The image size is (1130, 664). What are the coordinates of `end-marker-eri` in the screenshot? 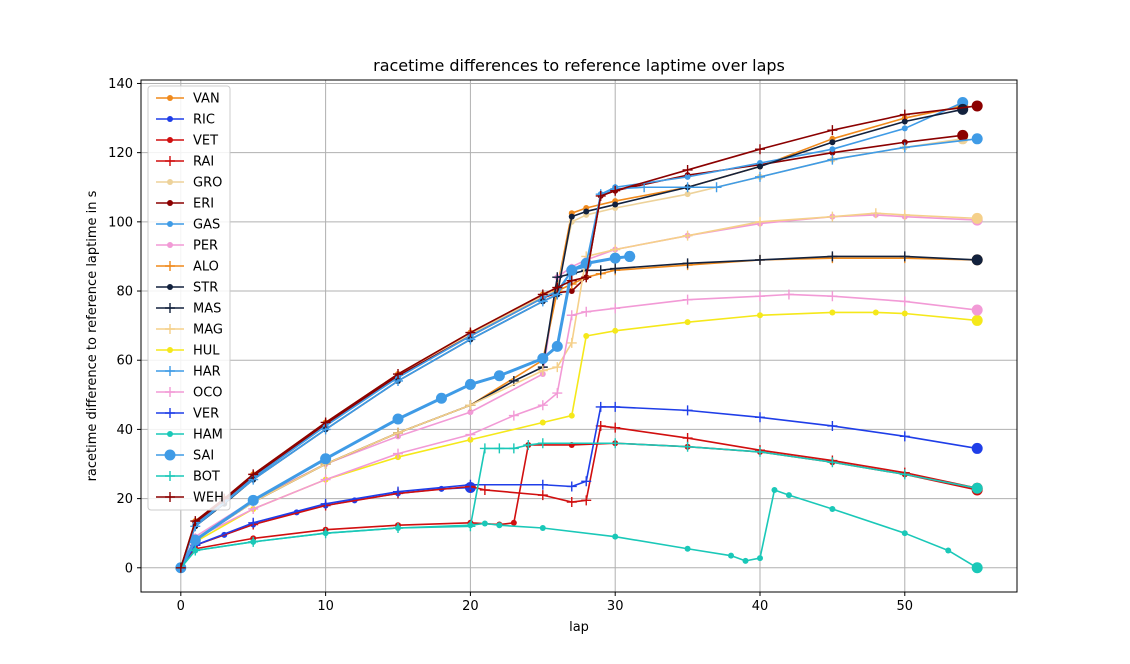 It's located at (963, 135).